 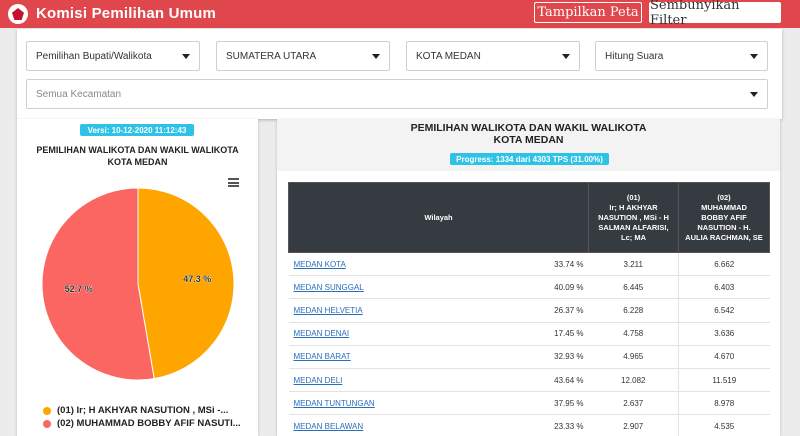 I want to click on pie-label-1: 47.3 %, so click(x=197, y=279).